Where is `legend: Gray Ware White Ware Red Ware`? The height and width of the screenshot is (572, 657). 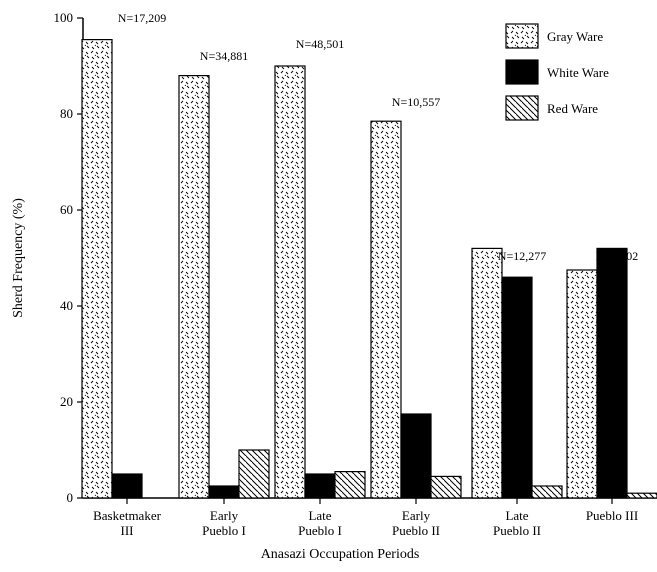 legend: Gray Ware White Ware Red Ware is located at coordinates (557, 72).